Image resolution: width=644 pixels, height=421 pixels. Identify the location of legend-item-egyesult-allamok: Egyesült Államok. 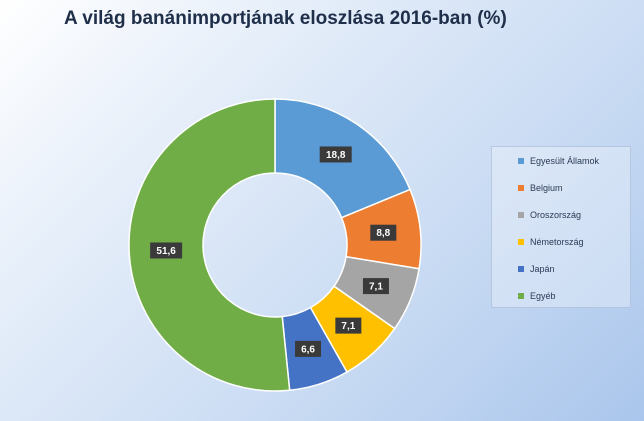
(558, 161).